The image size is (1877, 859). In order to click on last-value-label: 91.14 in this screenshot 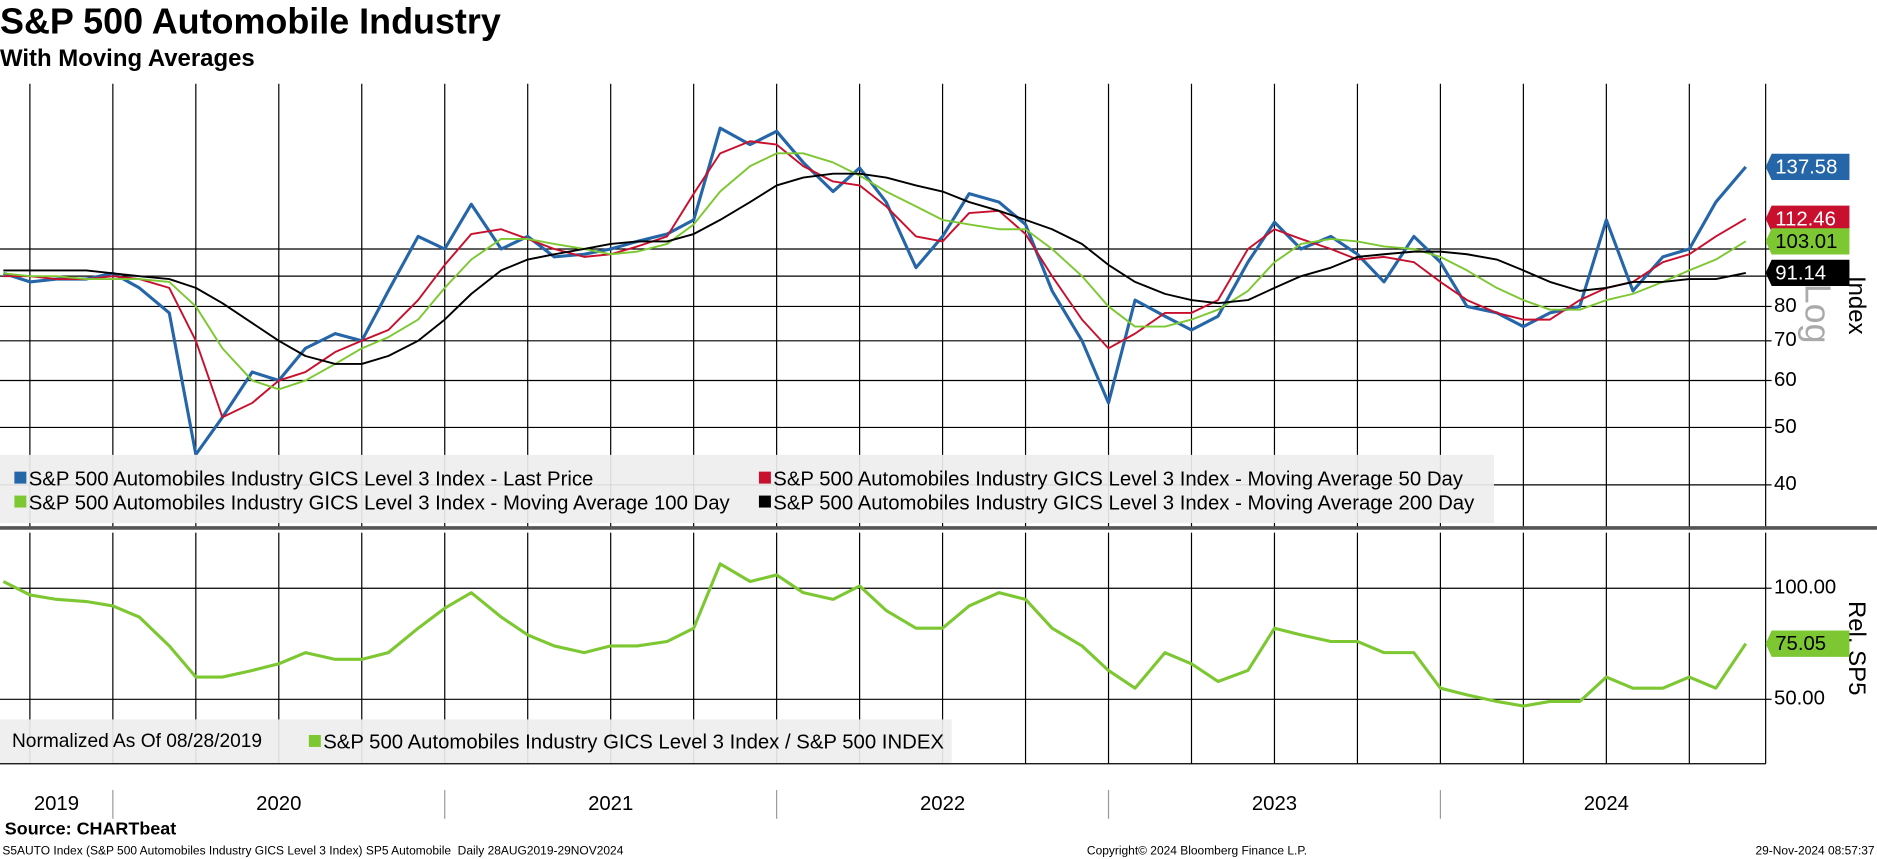, I will do `click(1800, 273)`.